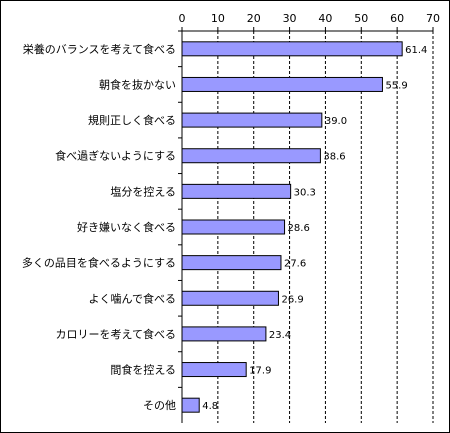 The image size is (450, 433). What do you see at coordinates (295, 264) in the screenshot?
I see `data-label: 27.6` at bounding box center [295, 264].